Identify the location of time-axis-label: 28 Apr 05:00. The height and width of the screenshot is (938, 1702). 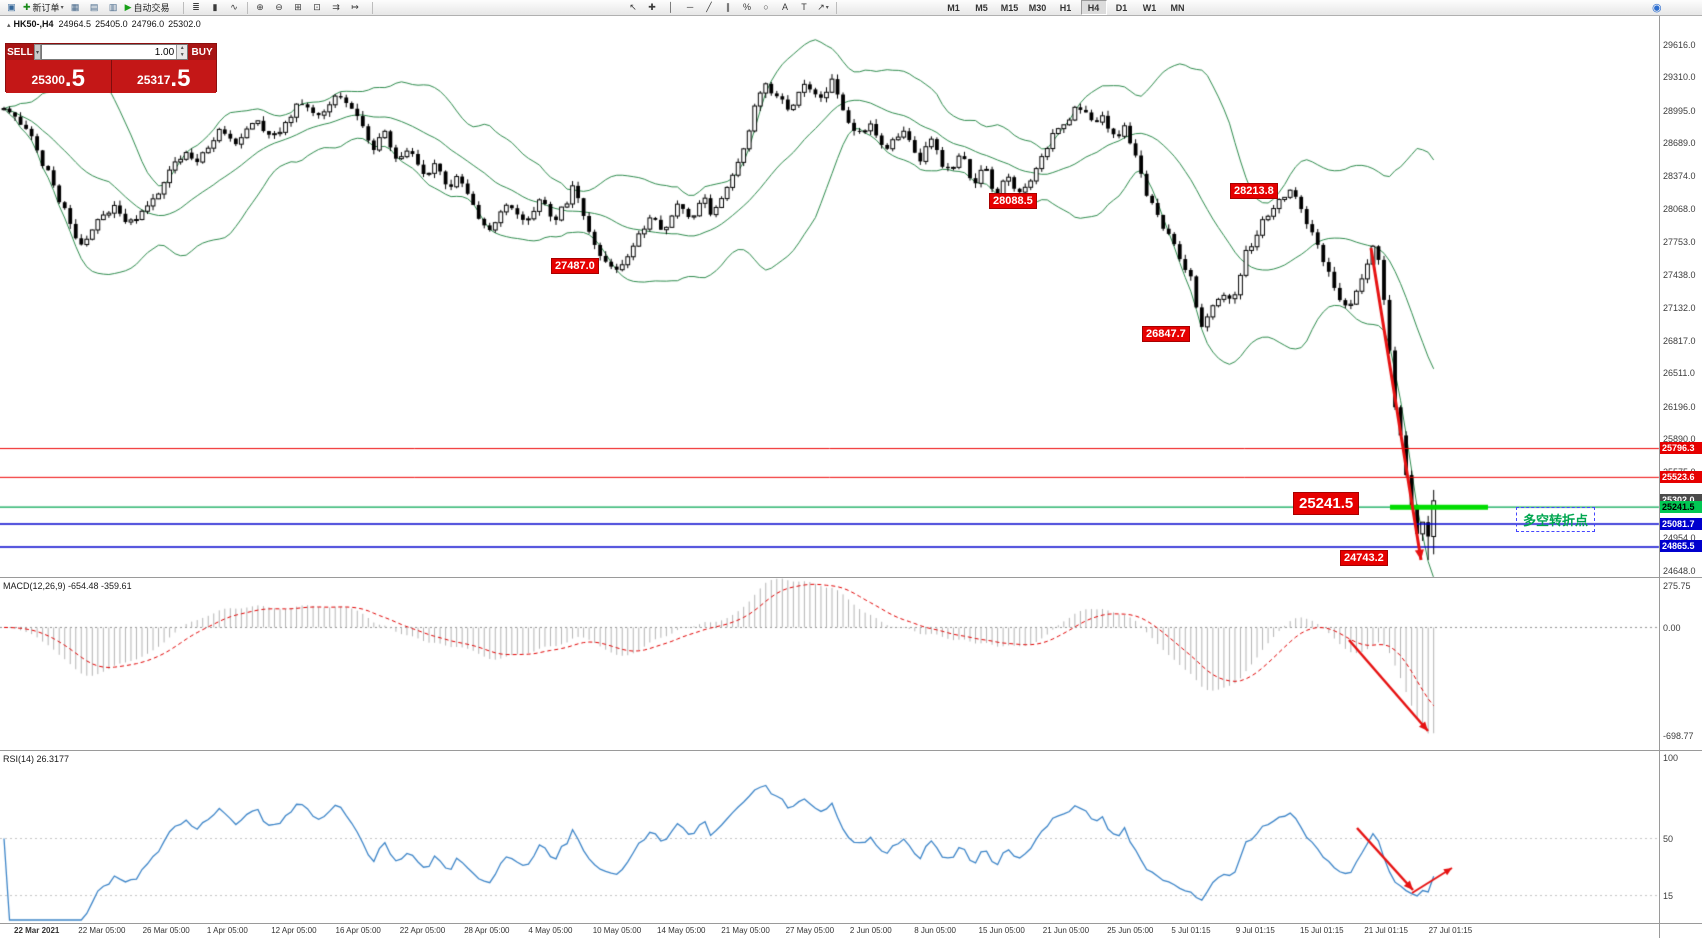
(487, 930).